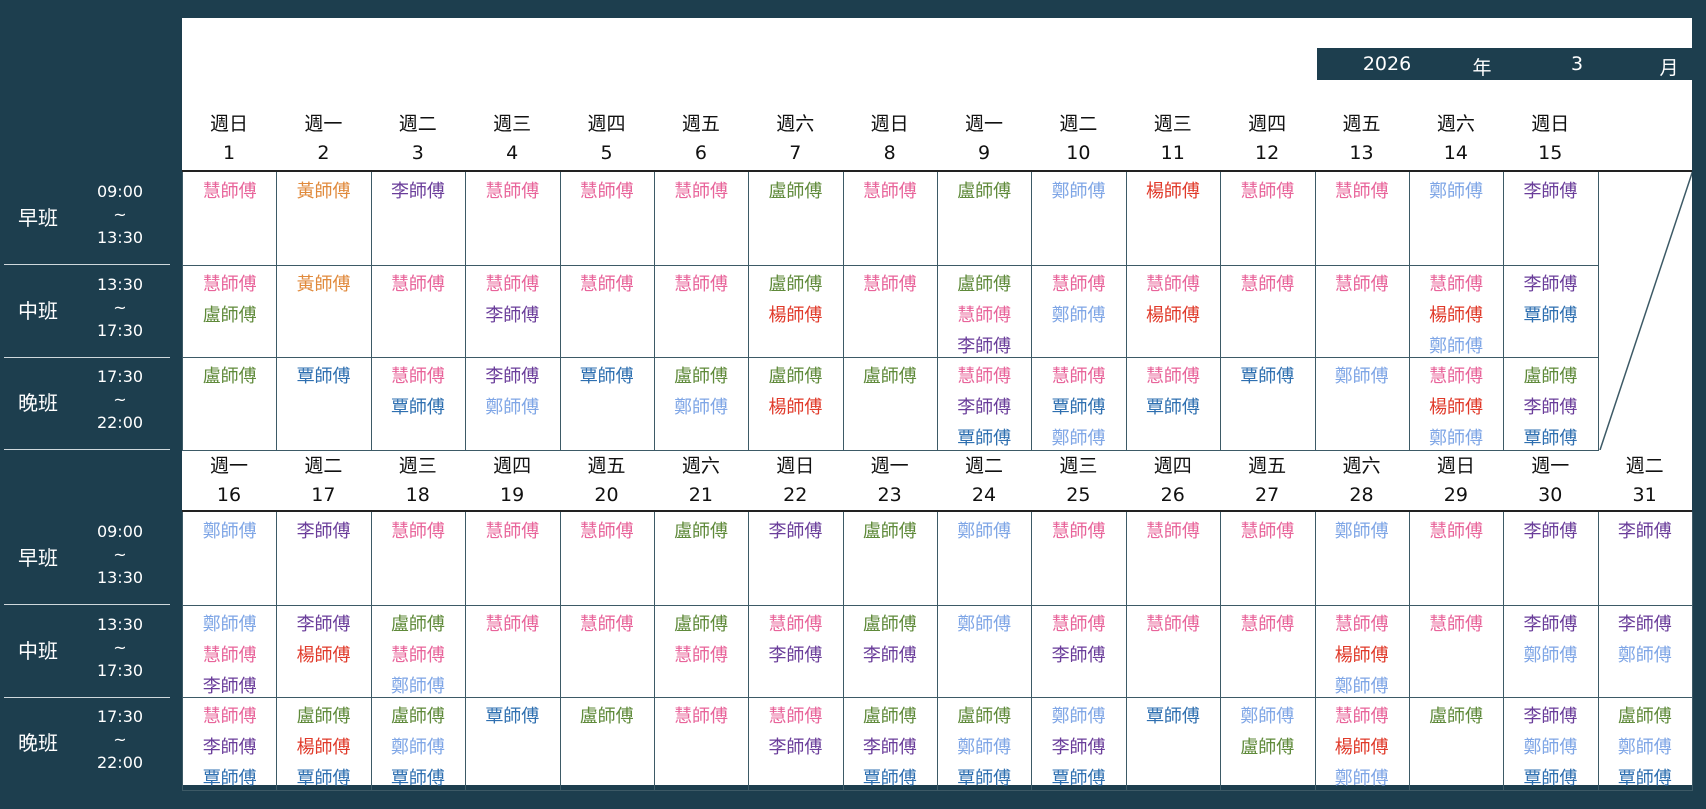 The width and height of the screenshot is (1706, 809). What do you see at coordinates (701, 404) in the screenshot?
I see `shift-cell: 盧師傅 鄭師傅` at bounding box center [701, 404].